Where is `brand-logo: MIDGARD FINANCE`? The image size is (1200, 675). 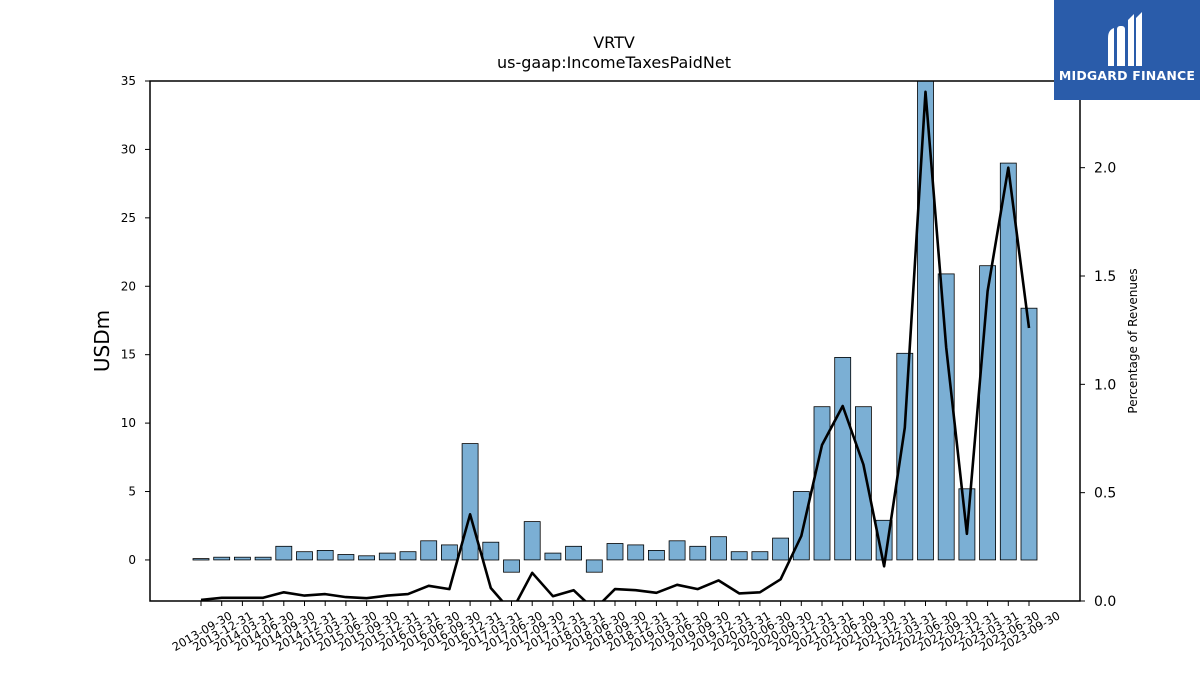 brand-logo: MIDGARD FINANCE is located at coordinates (1127, 50).